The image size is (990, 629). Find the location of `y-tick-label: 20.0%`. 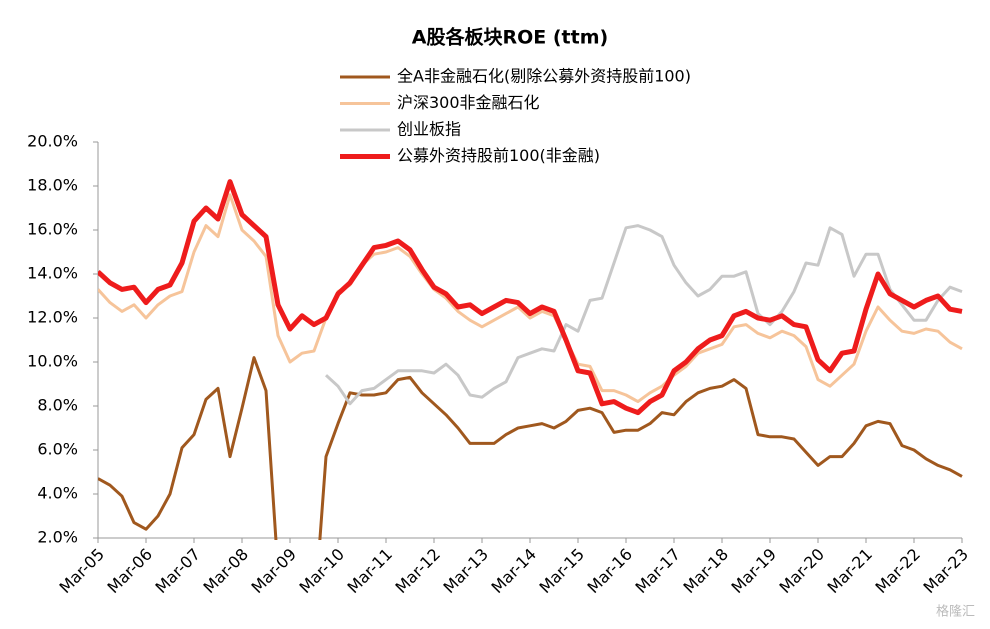

y-tick-label: 20.0% is located at coordinates (52, 141).